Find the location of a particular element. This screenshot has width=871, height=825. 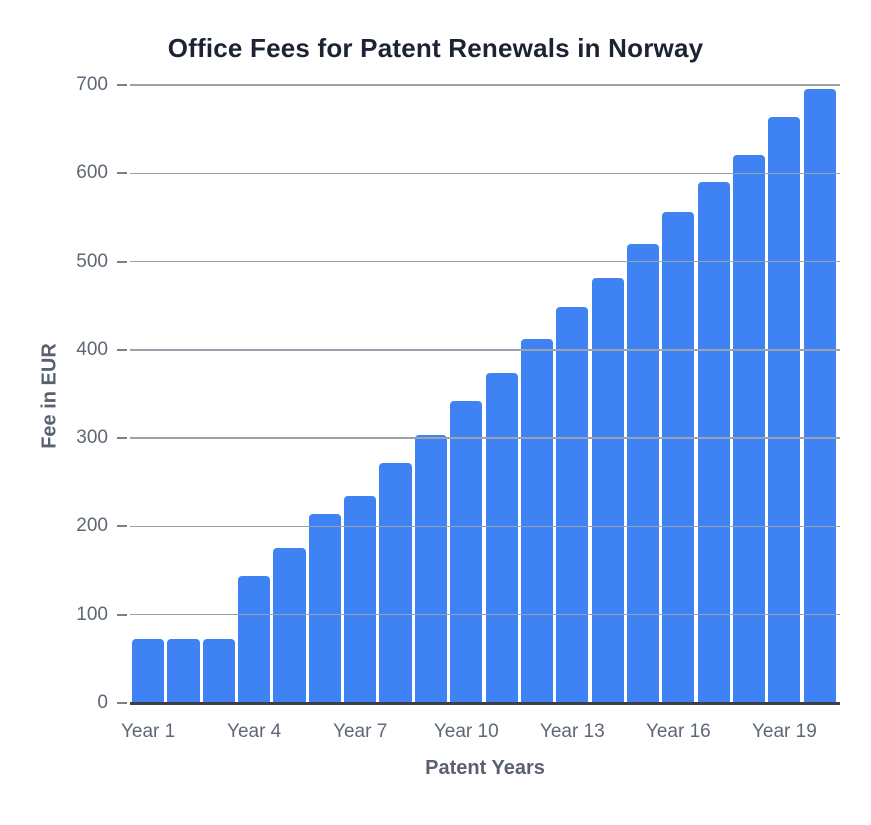

x-tick-label-year-4: Year 4 is located at coordinates (254, 731).